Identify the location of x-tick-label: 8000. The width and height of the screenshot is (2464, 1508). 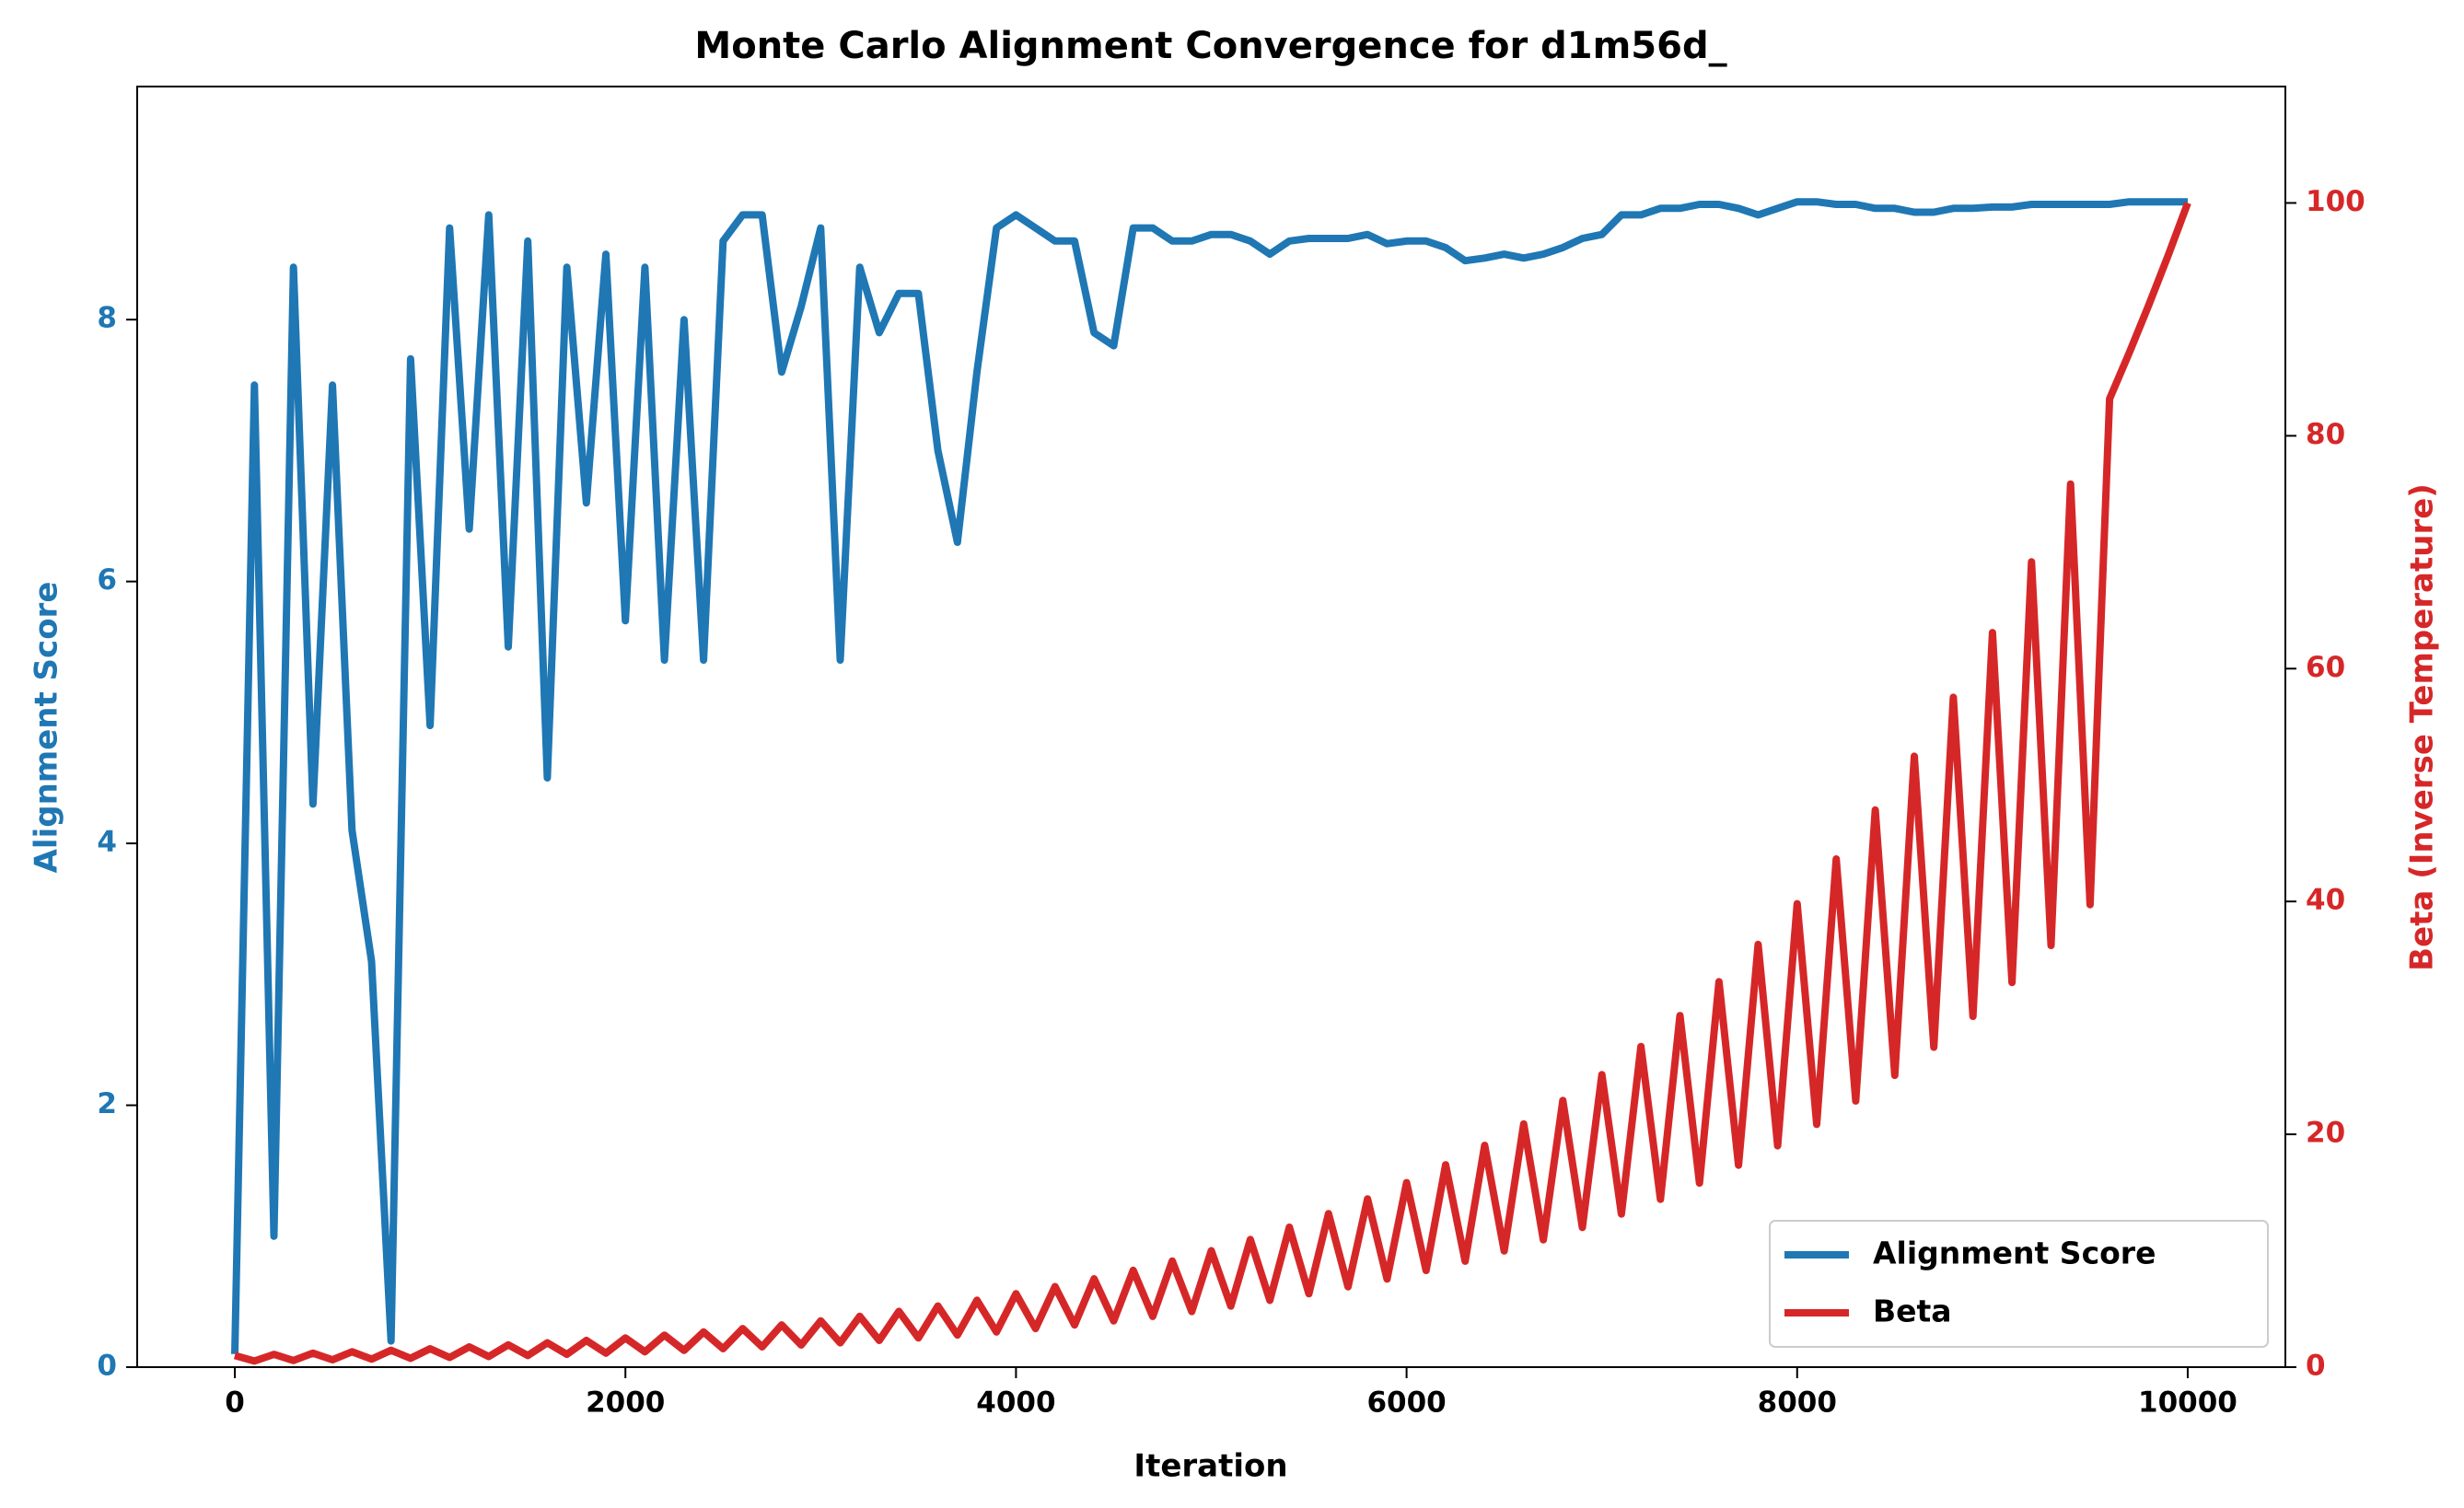
(1798, 1403).